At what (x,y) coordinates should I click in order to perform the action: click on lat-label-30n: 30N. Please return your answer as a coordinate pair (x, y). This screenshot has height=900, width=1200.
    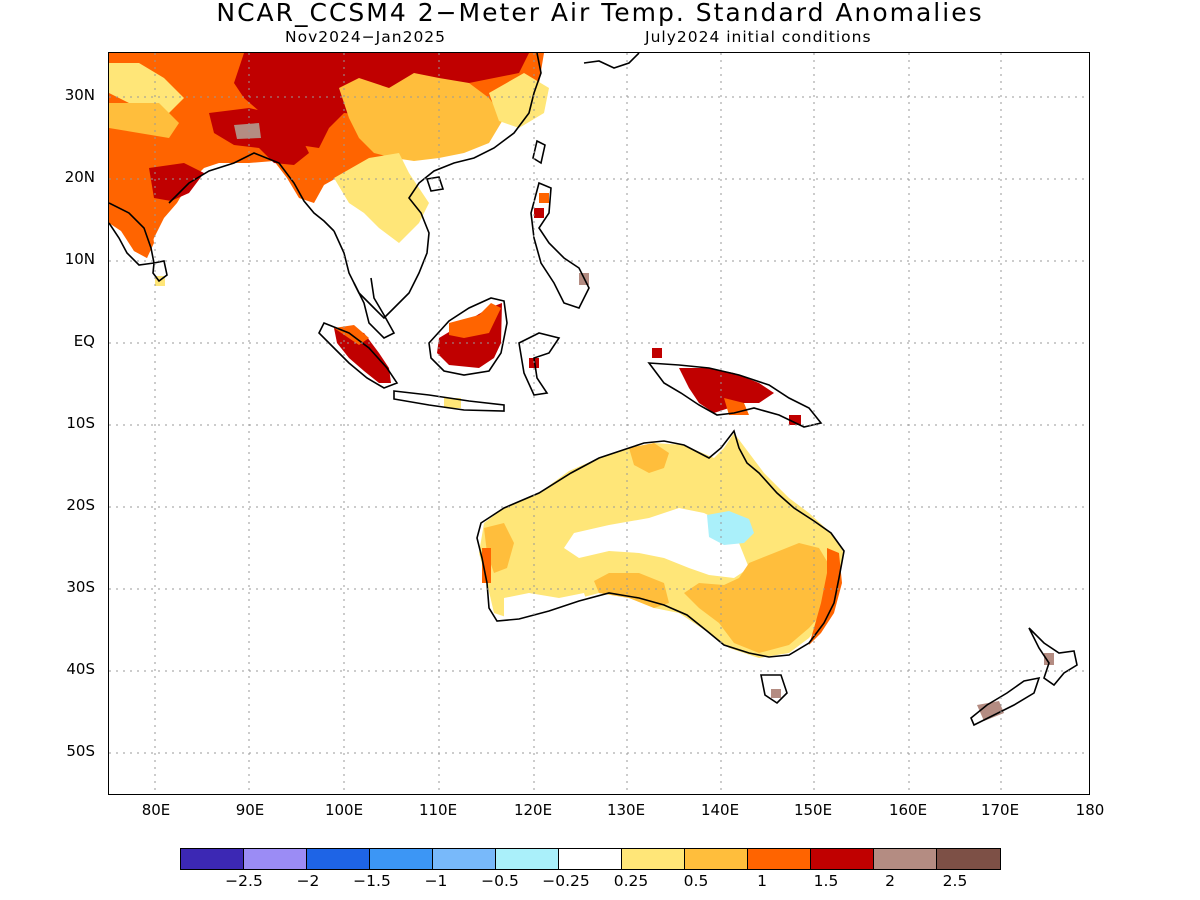
    Looking at the image, I should click on (79, 95).